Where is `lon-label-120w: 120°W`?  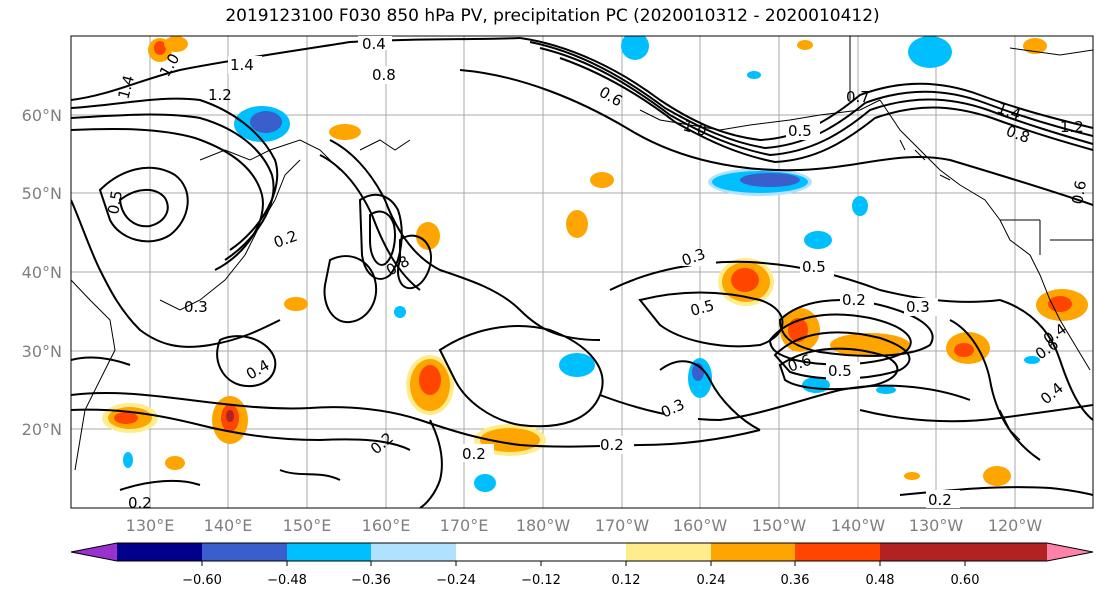
lon-label-120w: 120°W is located at coordinates (1015, 525).